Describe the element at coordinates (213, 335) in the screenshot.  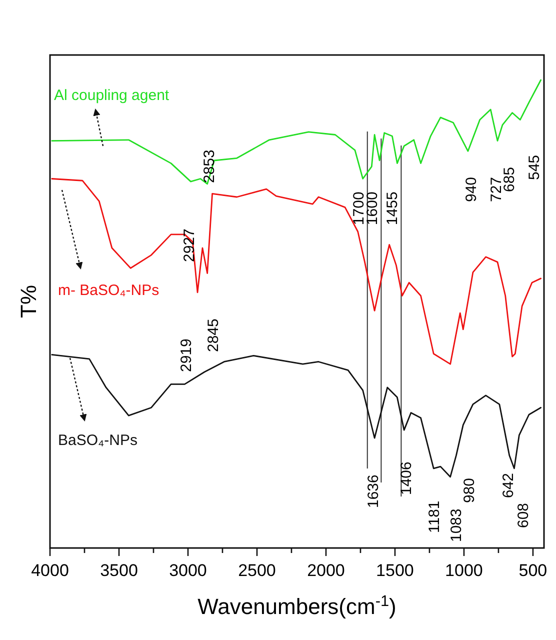
I see `annotation: 2845` at that location.